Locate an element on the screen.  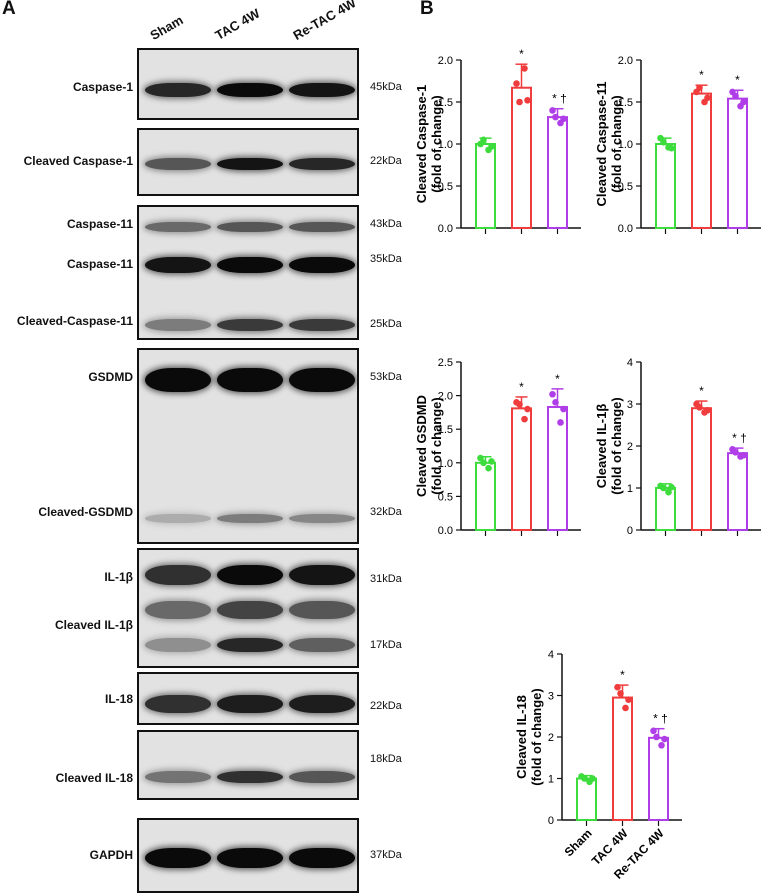
kda-label: 37kDa is located at coordinates (386, 855).